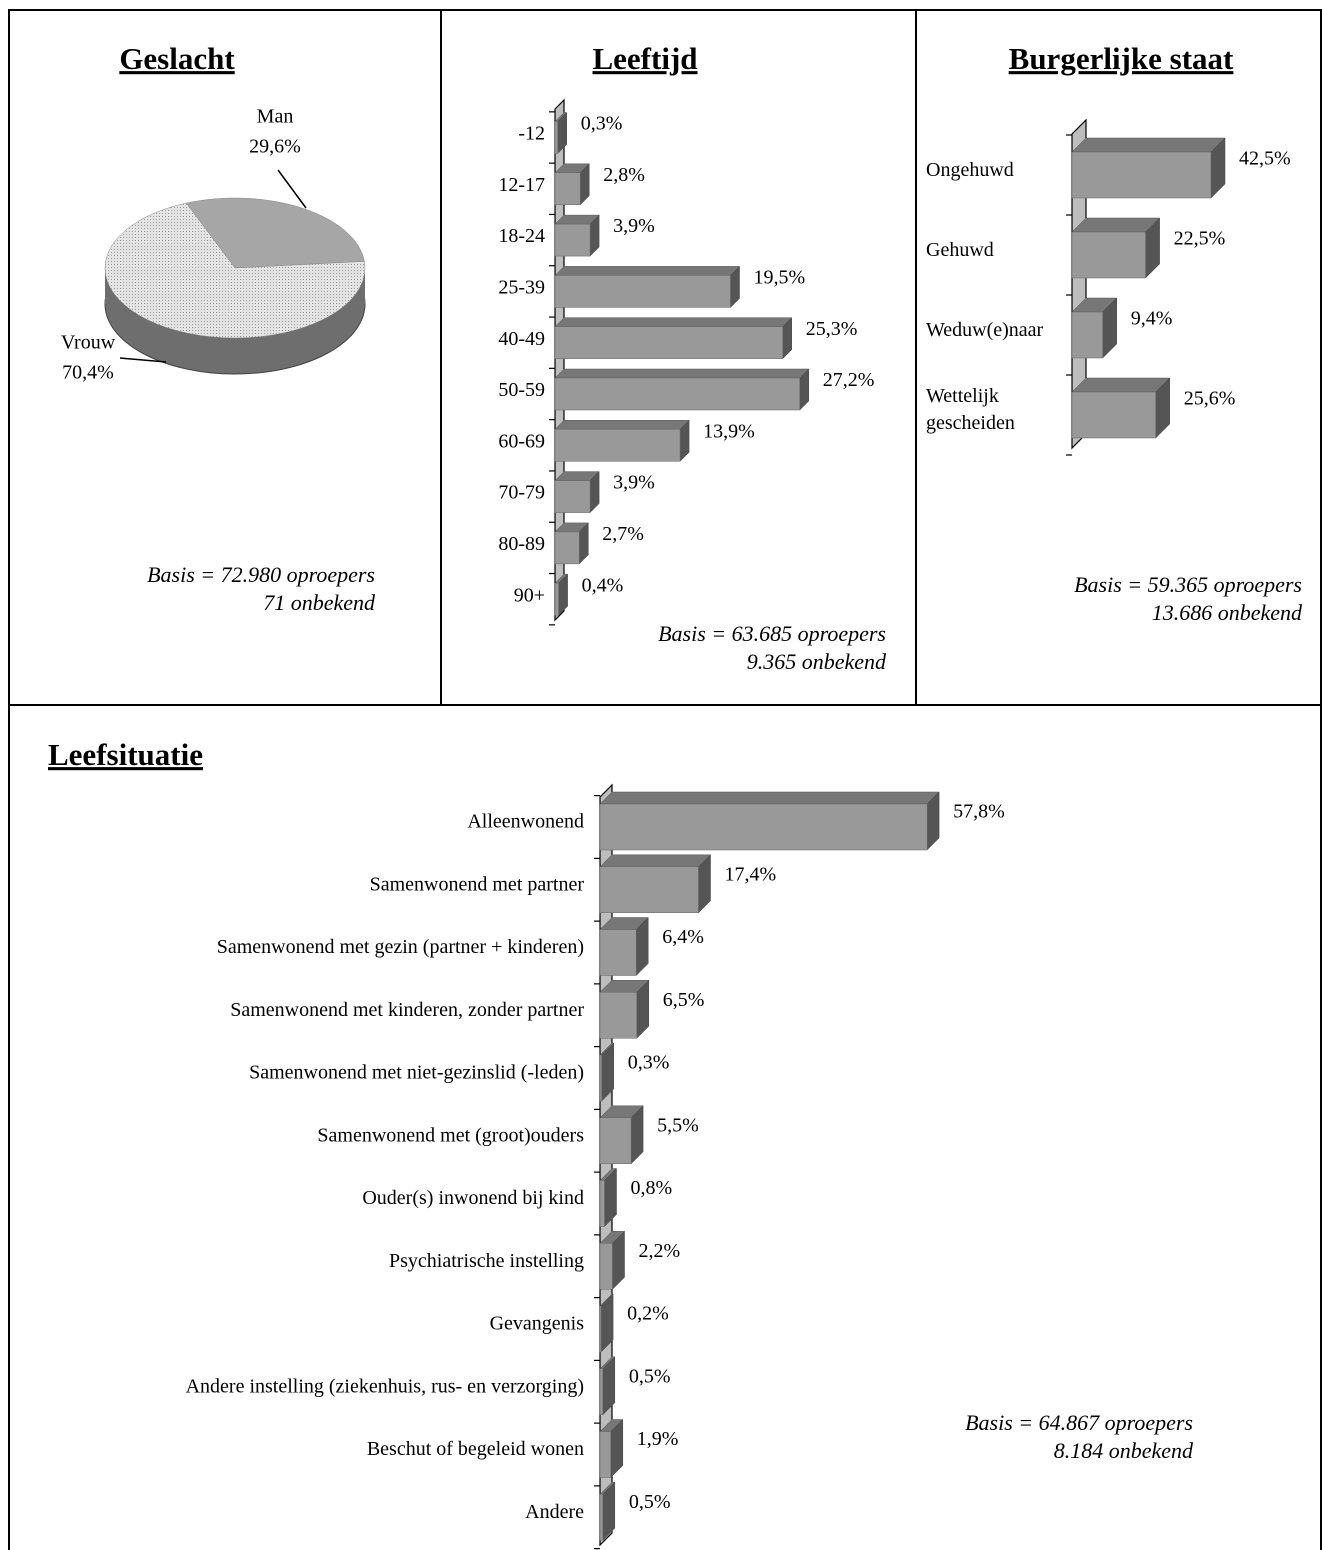  Describe the element at coordinates (624, 175) in the screenshot. I see `value-label: 2,8%` at that location.